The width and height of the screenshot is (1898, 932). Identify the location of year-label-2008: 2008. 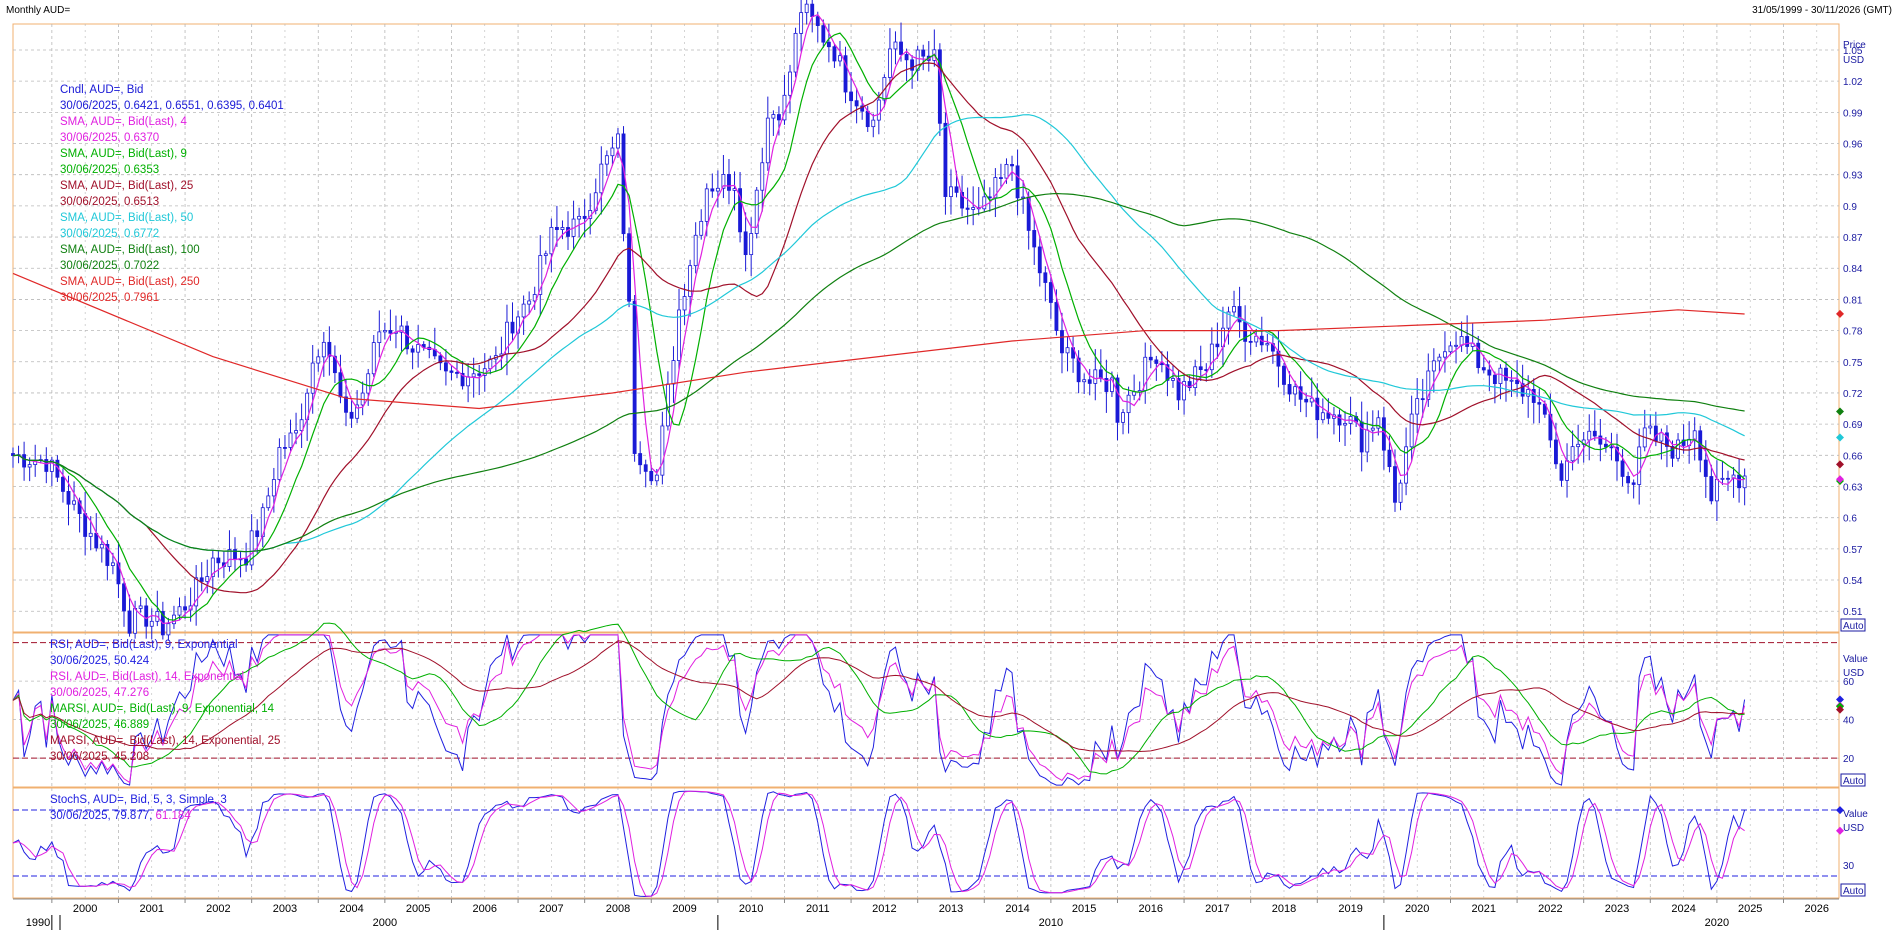
(618, 909).